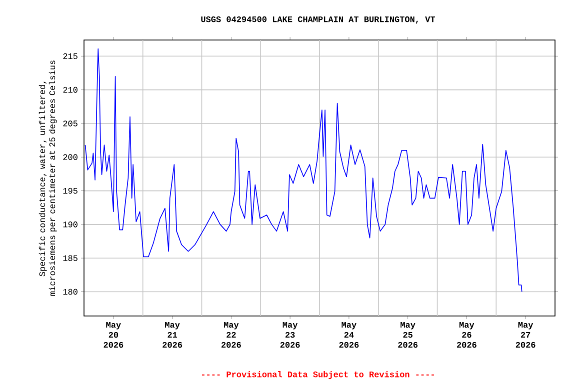 Image resolution: width=576 pixels, height=384 pixels. I want to click on text: ---- Provisional Data Subject to Revision ----, so click(318, 375).